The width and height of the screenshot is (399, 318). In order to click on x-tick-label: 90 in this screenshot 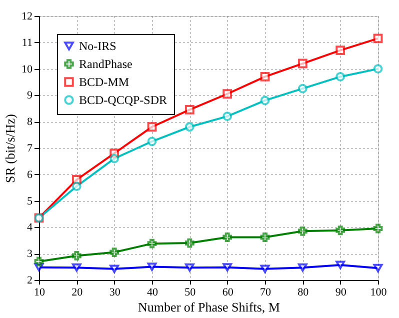, I will do `click(341, 292)`.